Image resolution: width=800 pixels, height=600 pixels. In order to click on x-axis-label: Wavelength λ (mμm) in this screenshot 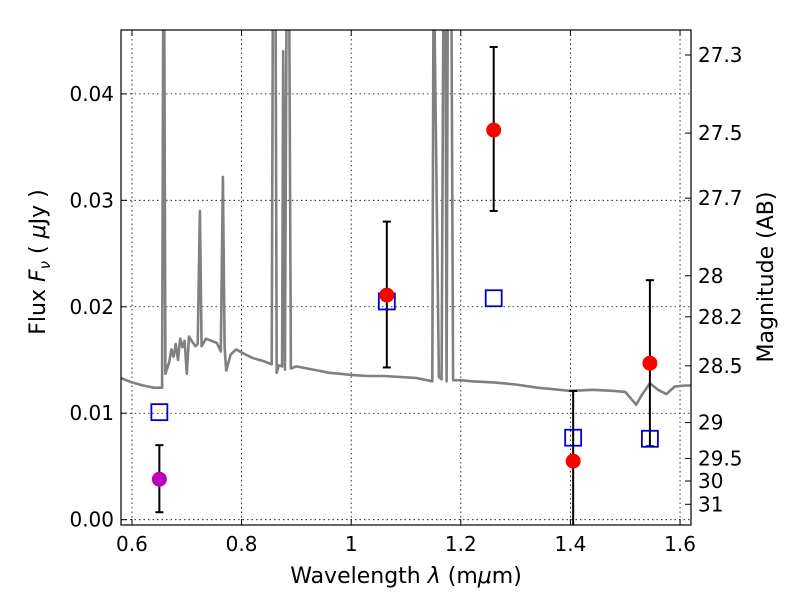, I will do `click(406, 576)`.